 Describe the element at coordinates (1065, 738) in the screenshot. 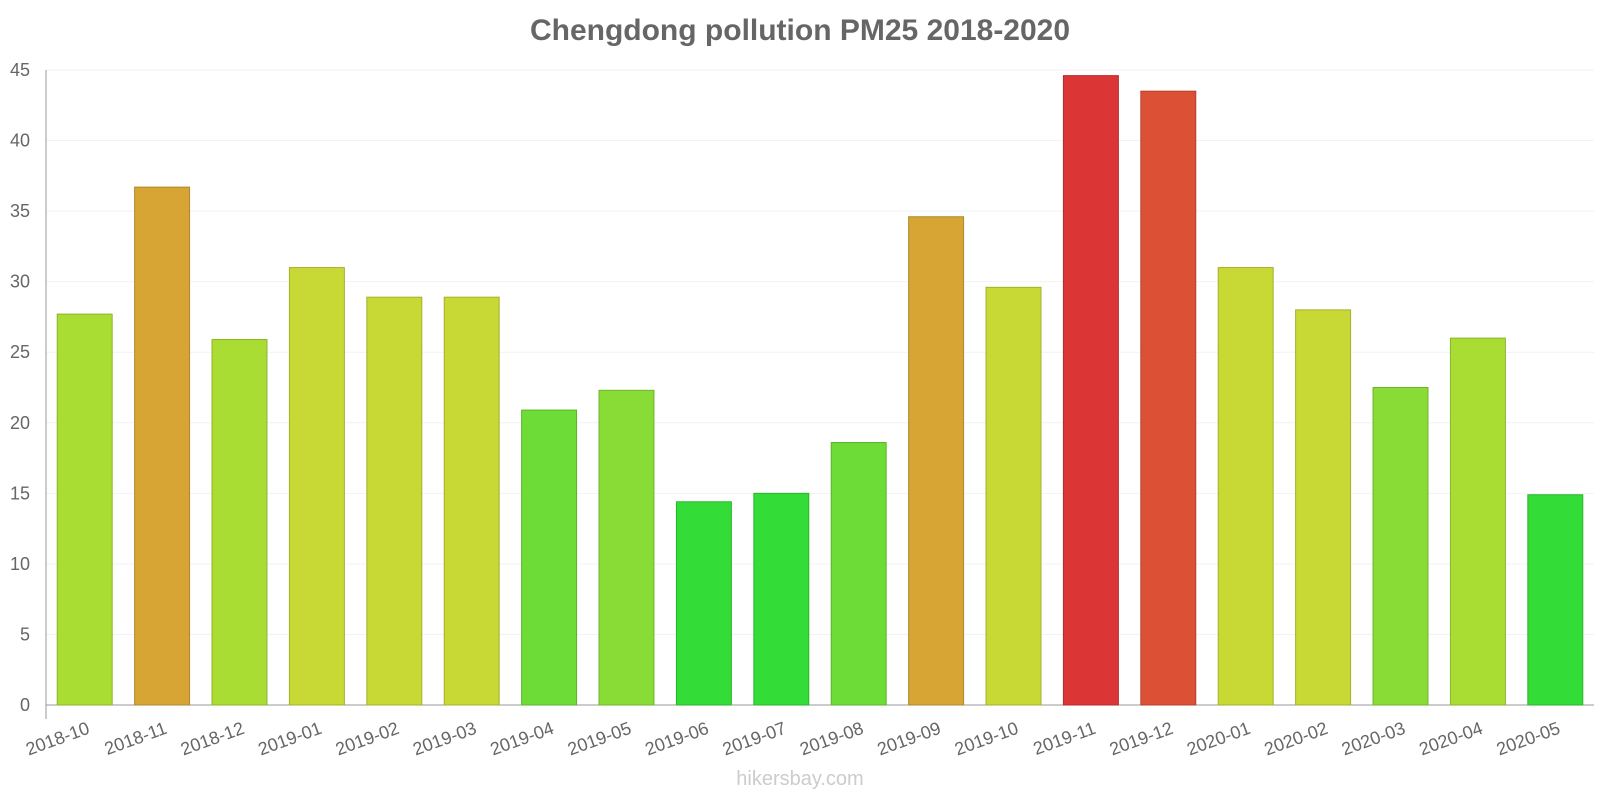

I see `x-tick-label: 2019-11` at that location.